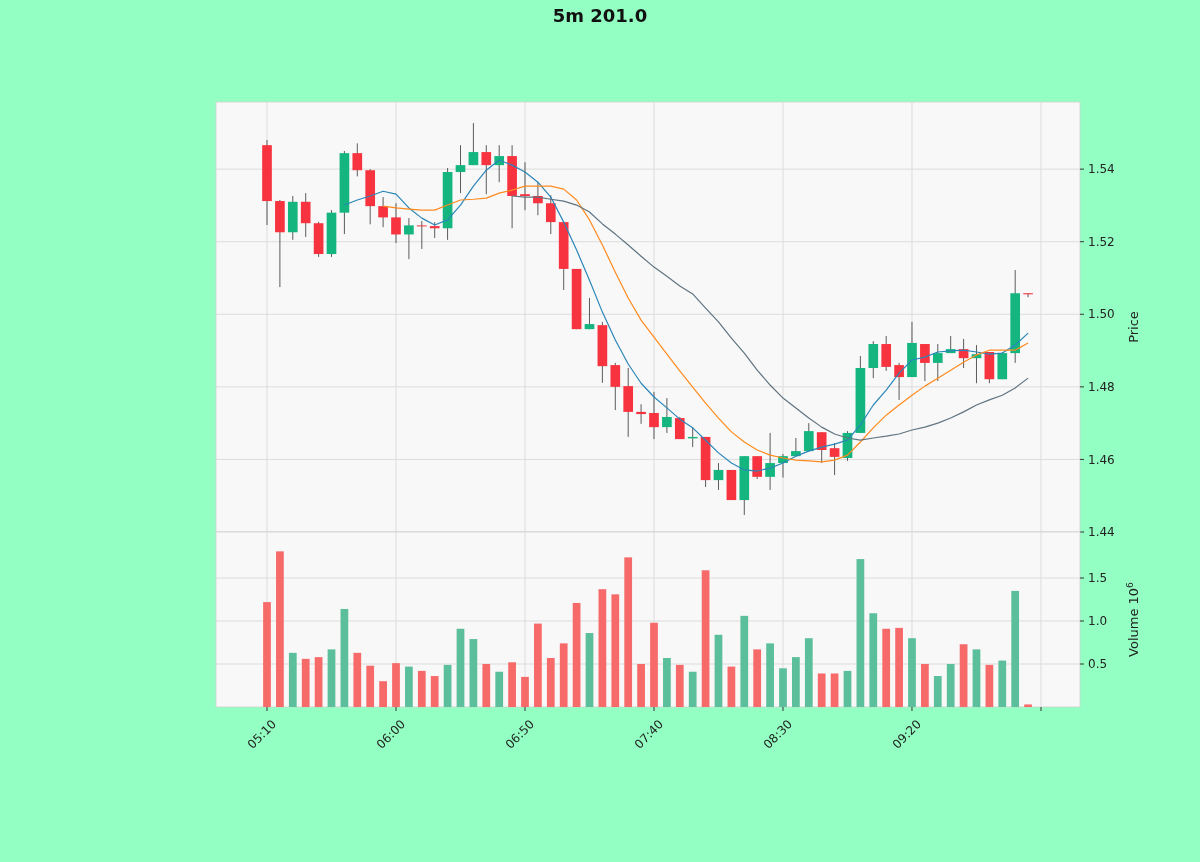 This screenshot has height=862, width=1200. What do you see at coordinates (1101, 169) in the screenshot?
I see `y-tick-label: 1.54` at bounding box center [1101, 169].